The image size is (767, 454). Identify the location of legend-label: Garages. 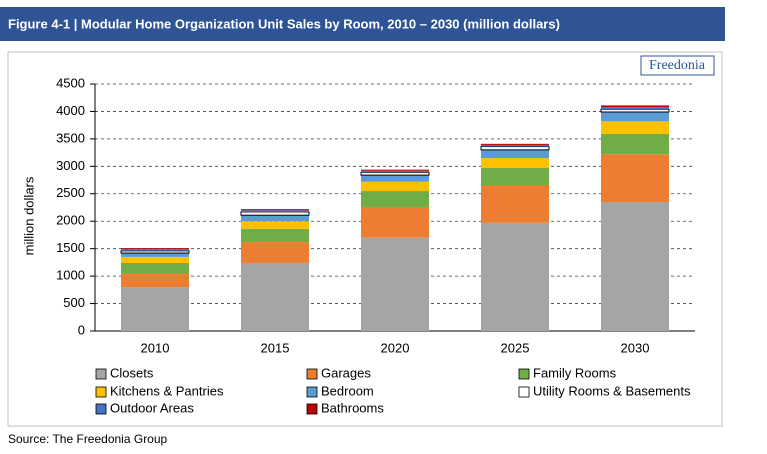
(346, 372).